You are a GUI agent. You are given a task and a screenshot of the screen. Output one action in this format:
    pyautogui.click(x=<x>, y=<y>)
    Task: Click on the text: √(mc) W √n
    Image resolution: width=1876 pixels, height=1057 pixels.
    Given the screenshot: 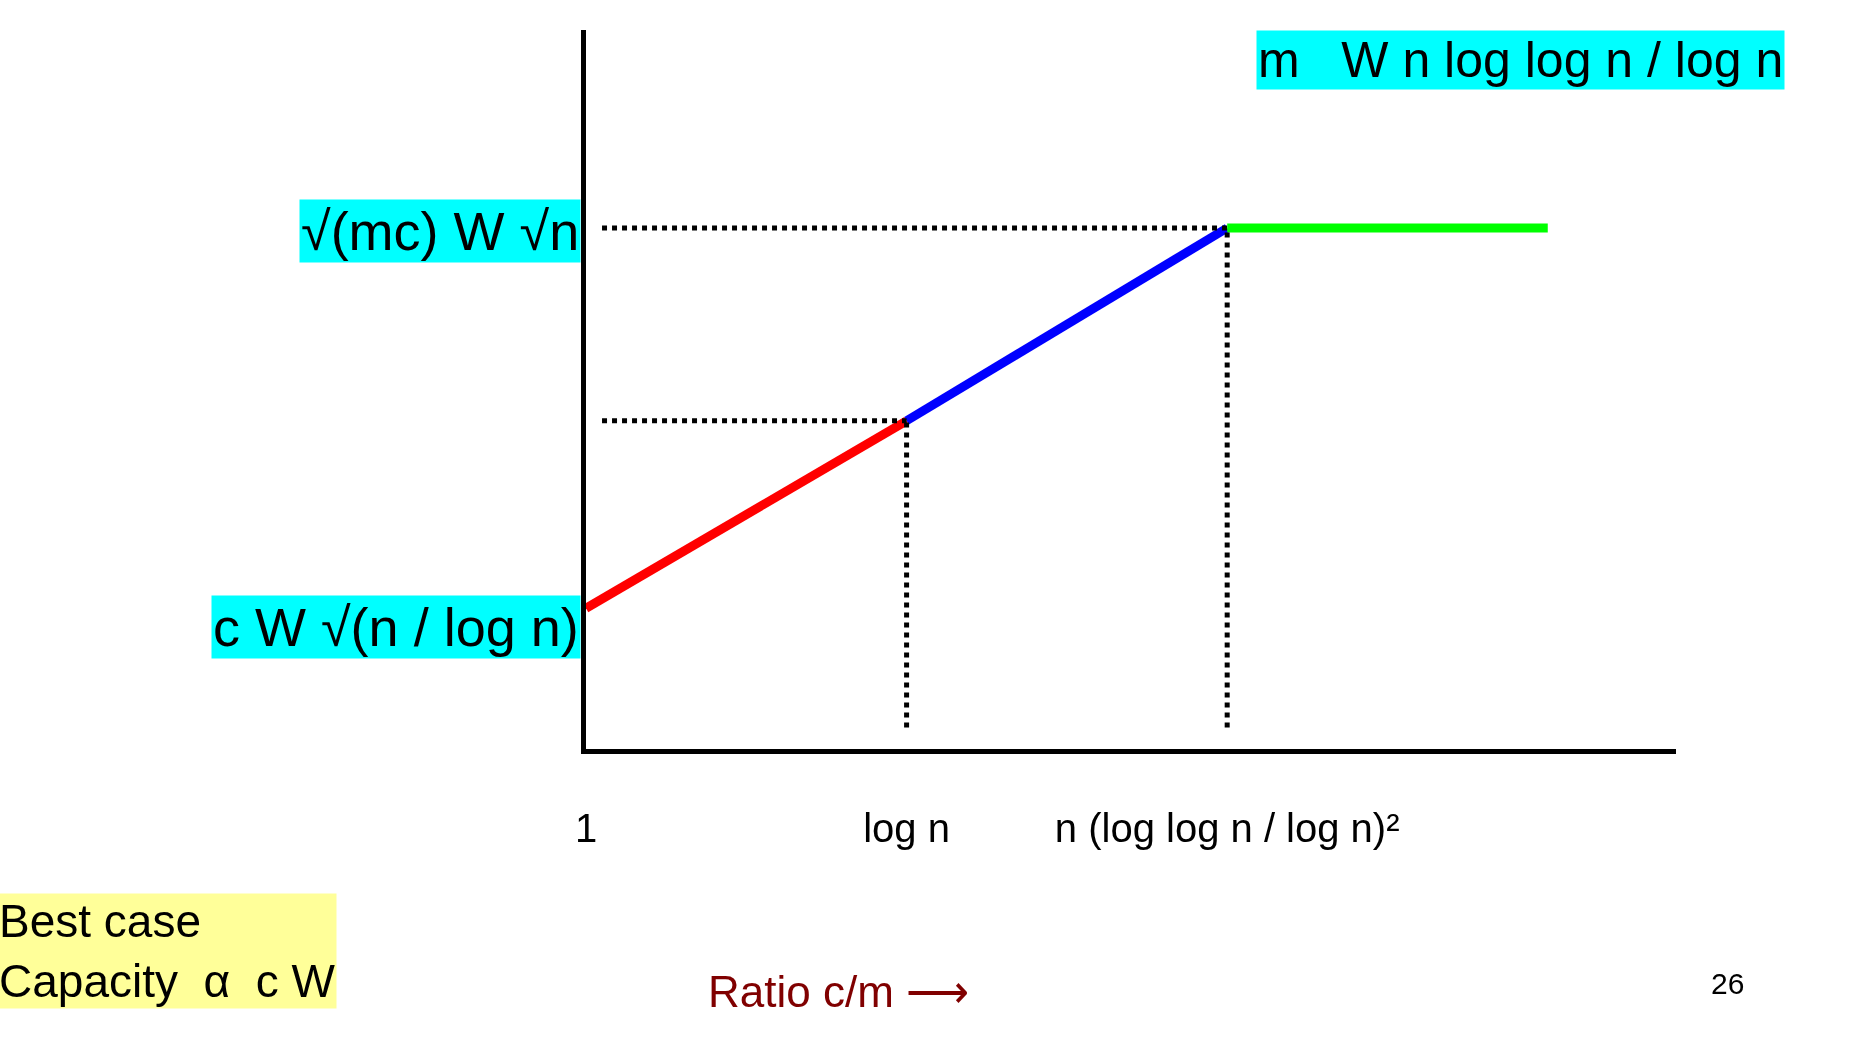 What is the action you would take?
    pyautogui.click(x=440, y=231)
    